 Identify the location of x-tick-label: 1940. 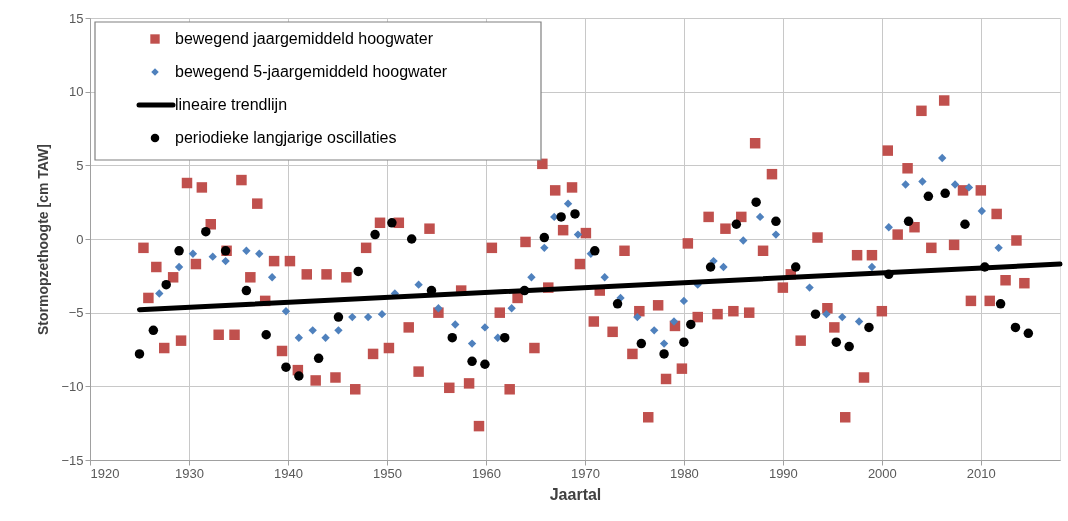
(288, 473).